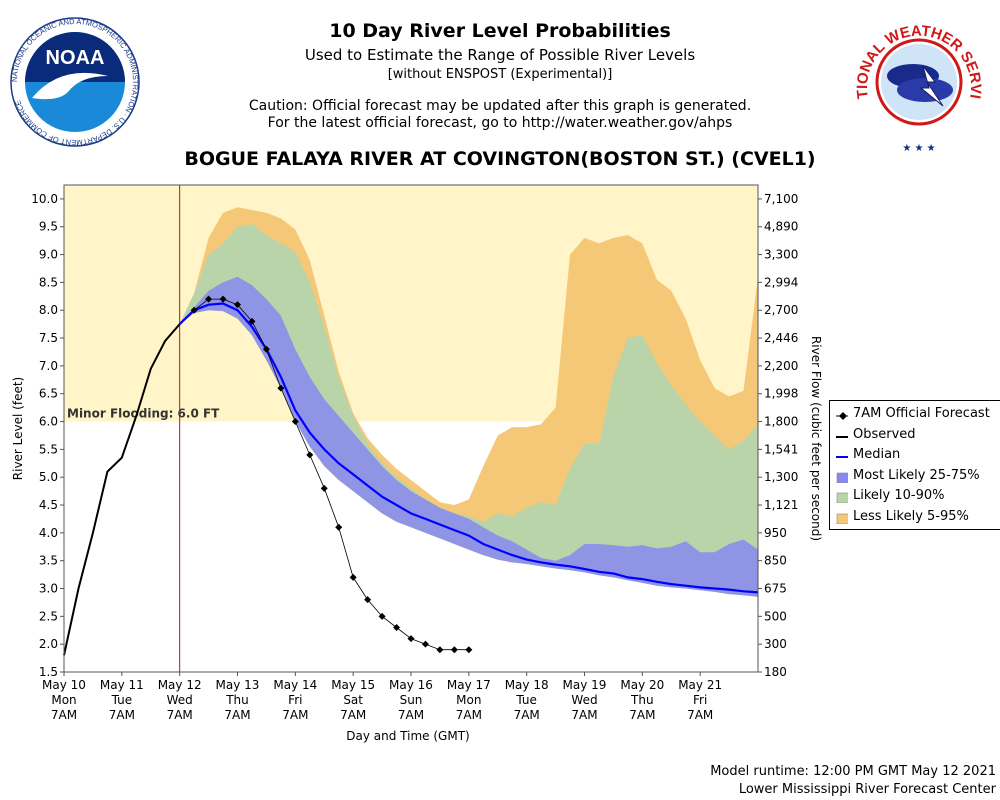 The height and width of the screenshot is (800, 1000). What do you see at coordinates (500, 31) in the screenshot?
I see `chart-title: 10 Day River Level Probabilities` at bounding box center [500, 31].